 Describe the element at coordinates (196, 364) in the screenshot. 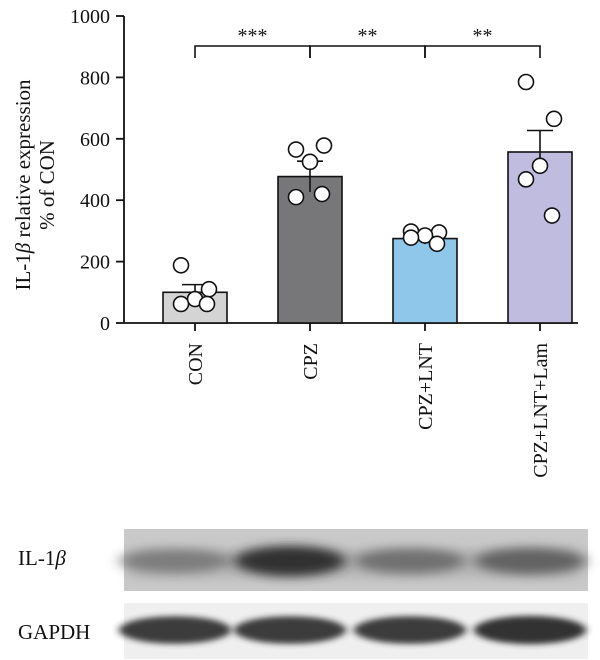

I see `x-tick-label: CON` at that location.